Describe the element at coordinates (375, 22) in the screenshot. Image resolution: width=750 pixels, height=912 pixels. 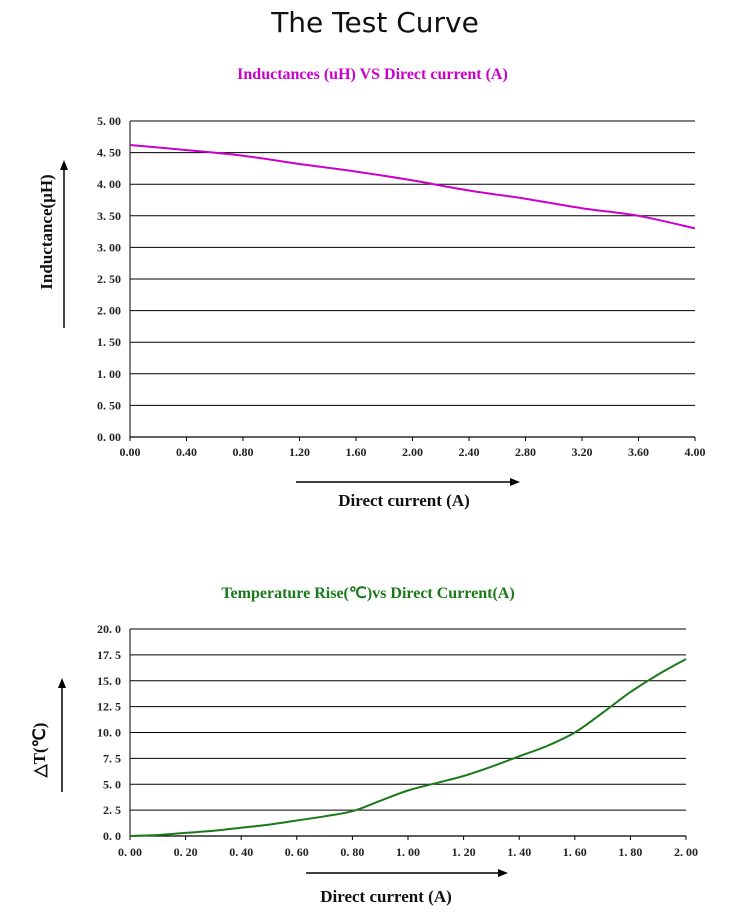
I see `page-title: The Test Curve` at that location.